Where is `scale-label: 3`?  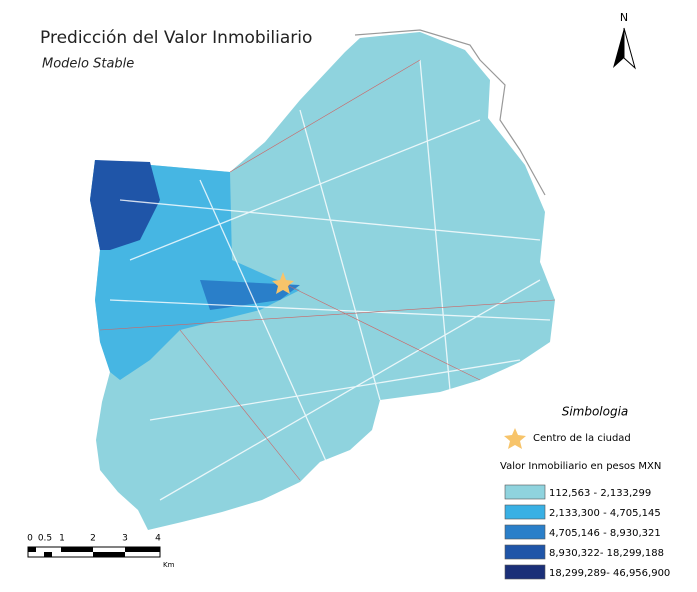
scale-label: 3 is located at coordinates (125, 539).